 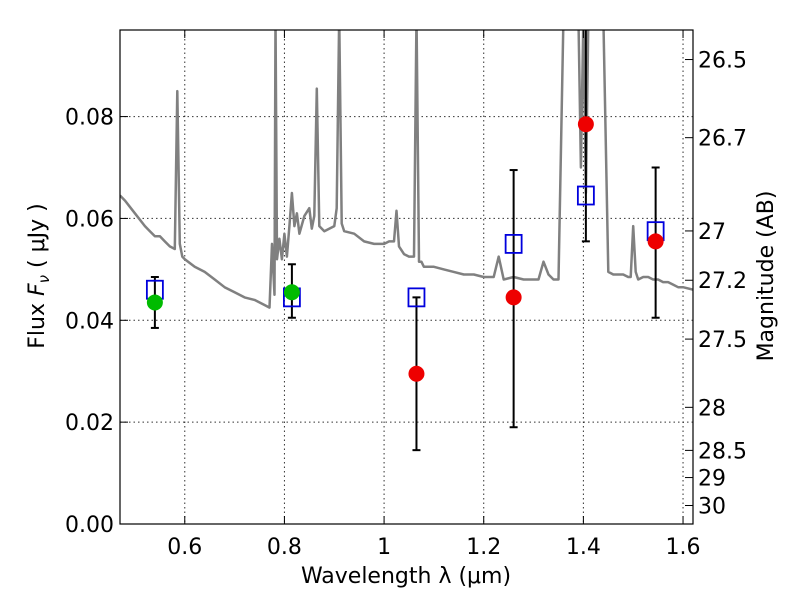 I want to click on y-tick-label: 0.00, so click(x=89, y=525).